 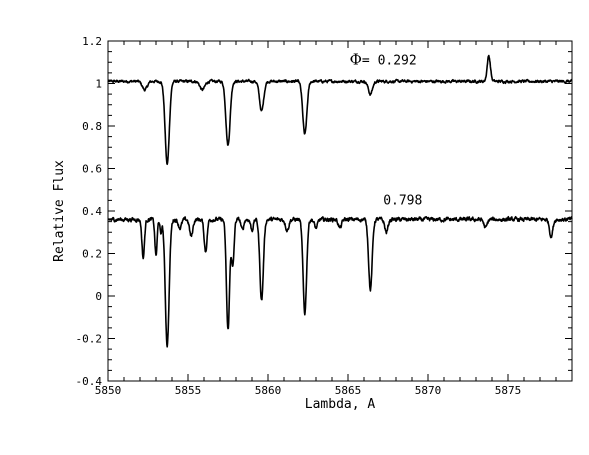 What do you see at coordinates (92, 169) in the screenshot?
I see `y-tick-label: 0.6` at bounding box center [92, 169].